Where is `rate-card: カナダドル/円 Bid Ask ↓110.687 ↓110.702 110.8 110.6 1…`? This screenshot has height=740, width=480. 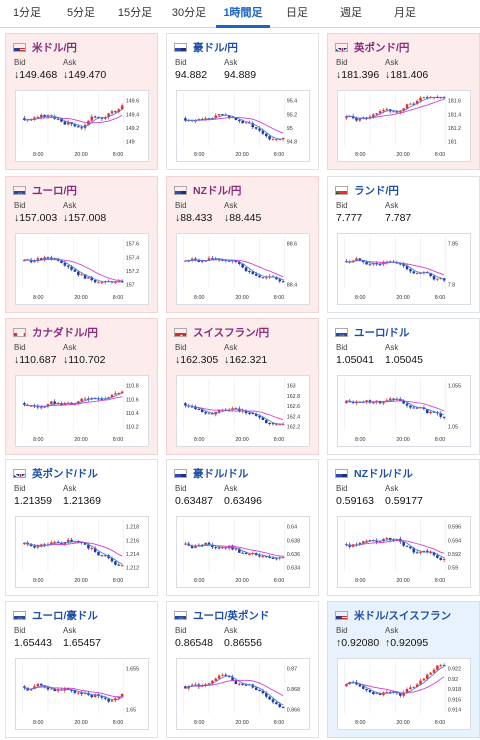 rate-card: カナダドル/円 Bid Ask ↓110.687 ↓110.702 110.8 110.6 1… is located at coordinates (81, 386).